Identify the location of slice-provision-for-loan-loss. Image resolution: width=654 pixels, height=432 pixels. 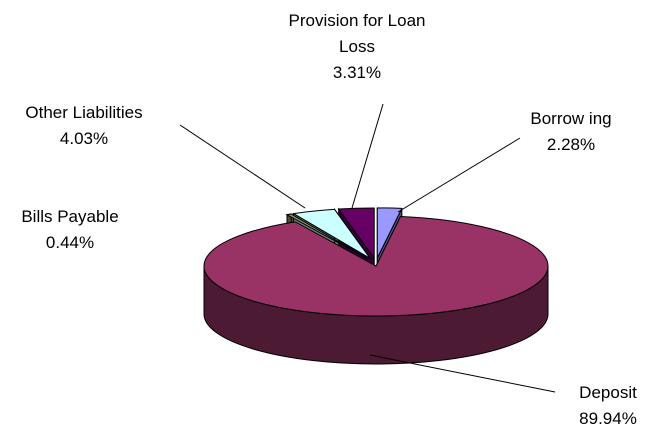
(356, 233).